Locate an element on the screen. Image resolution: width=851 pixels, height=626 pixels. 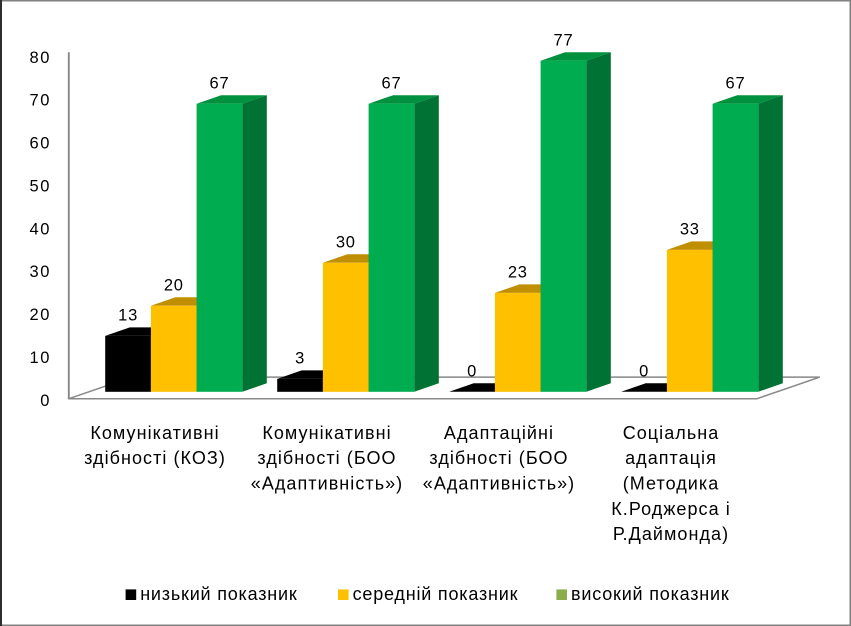
svg-text: 77 is located at coordinates (564, 41).